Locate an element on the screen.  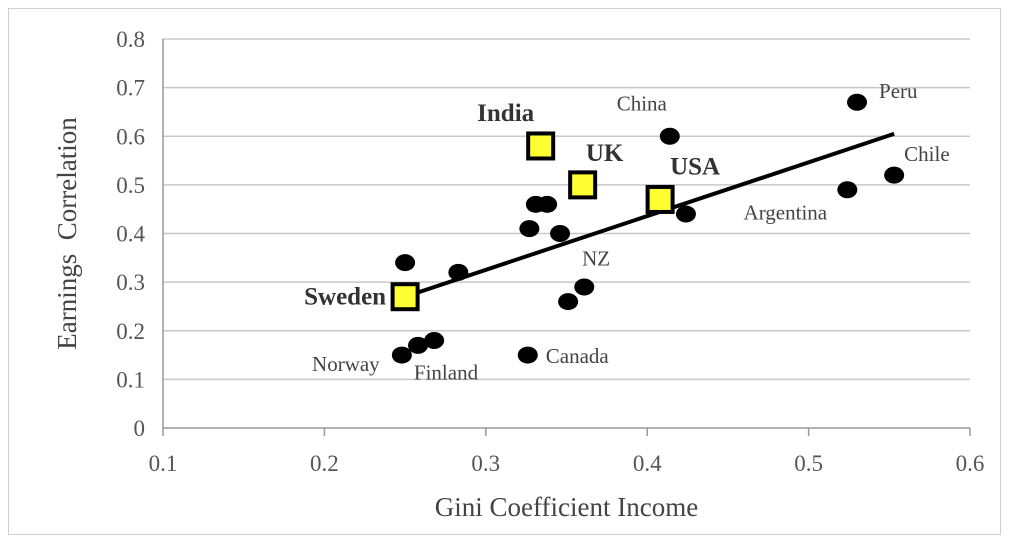
point-label: Argentina is located at coordinates (786, 213).